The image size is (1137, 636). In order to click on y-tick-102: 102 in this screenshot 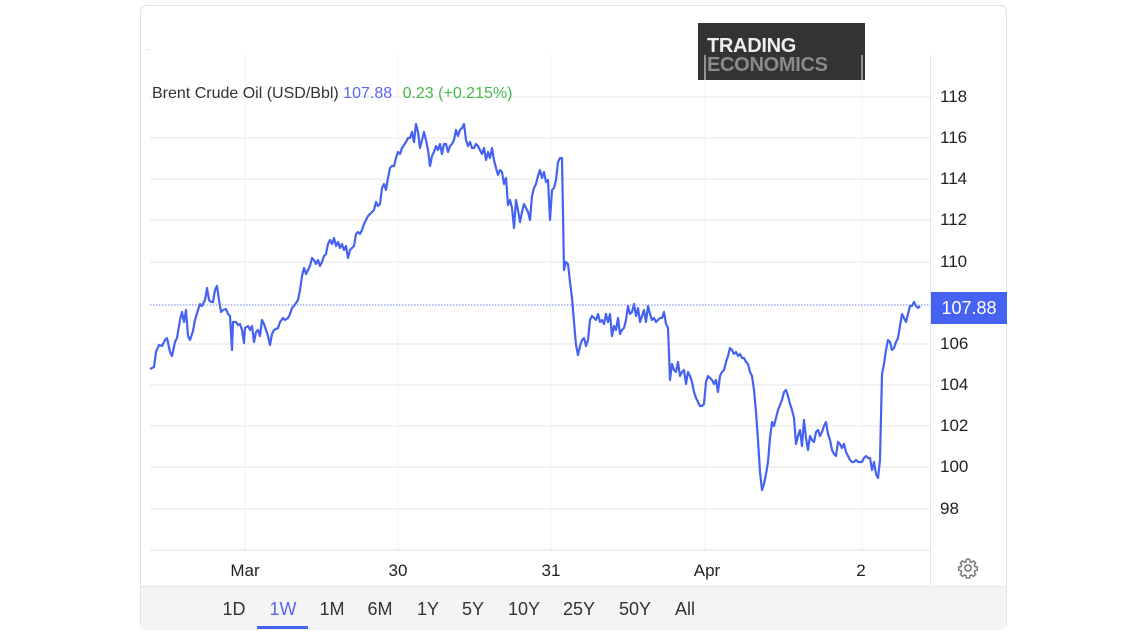, I will do `click(954, 425)`.